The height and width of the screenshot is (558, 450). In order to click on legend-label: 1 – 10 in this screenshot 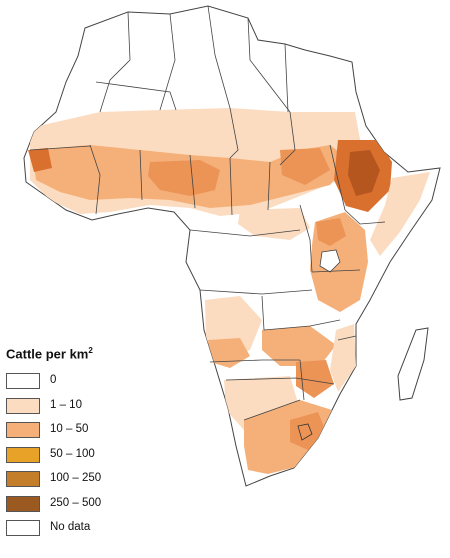, I will do `click(66, 404)`.